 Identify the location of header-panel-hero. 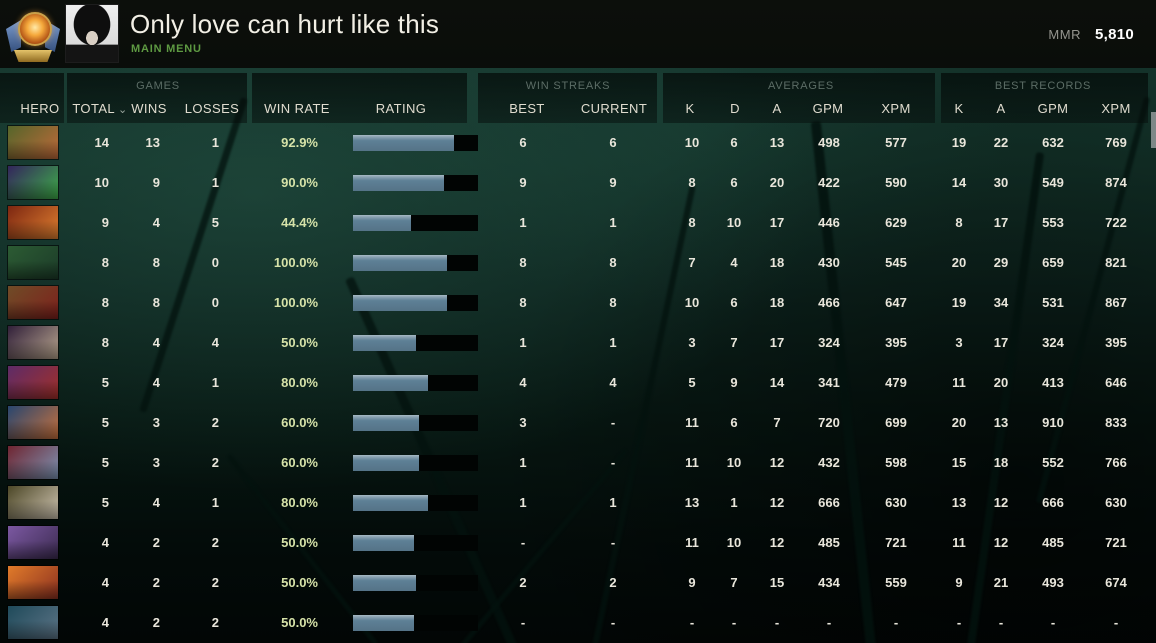
(32, 98).